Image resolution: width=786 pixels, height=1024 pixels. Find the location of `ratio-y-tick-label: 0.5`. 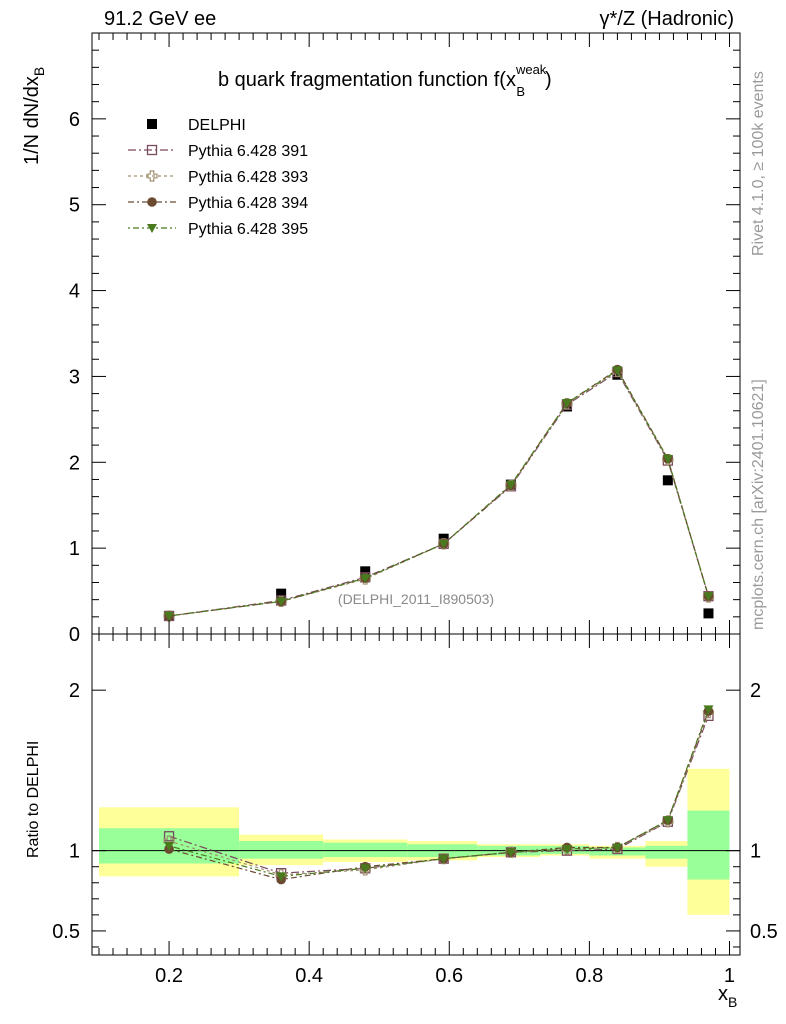

ratio-y-tick-label: 0.5 is located at coordinates (66, 932).